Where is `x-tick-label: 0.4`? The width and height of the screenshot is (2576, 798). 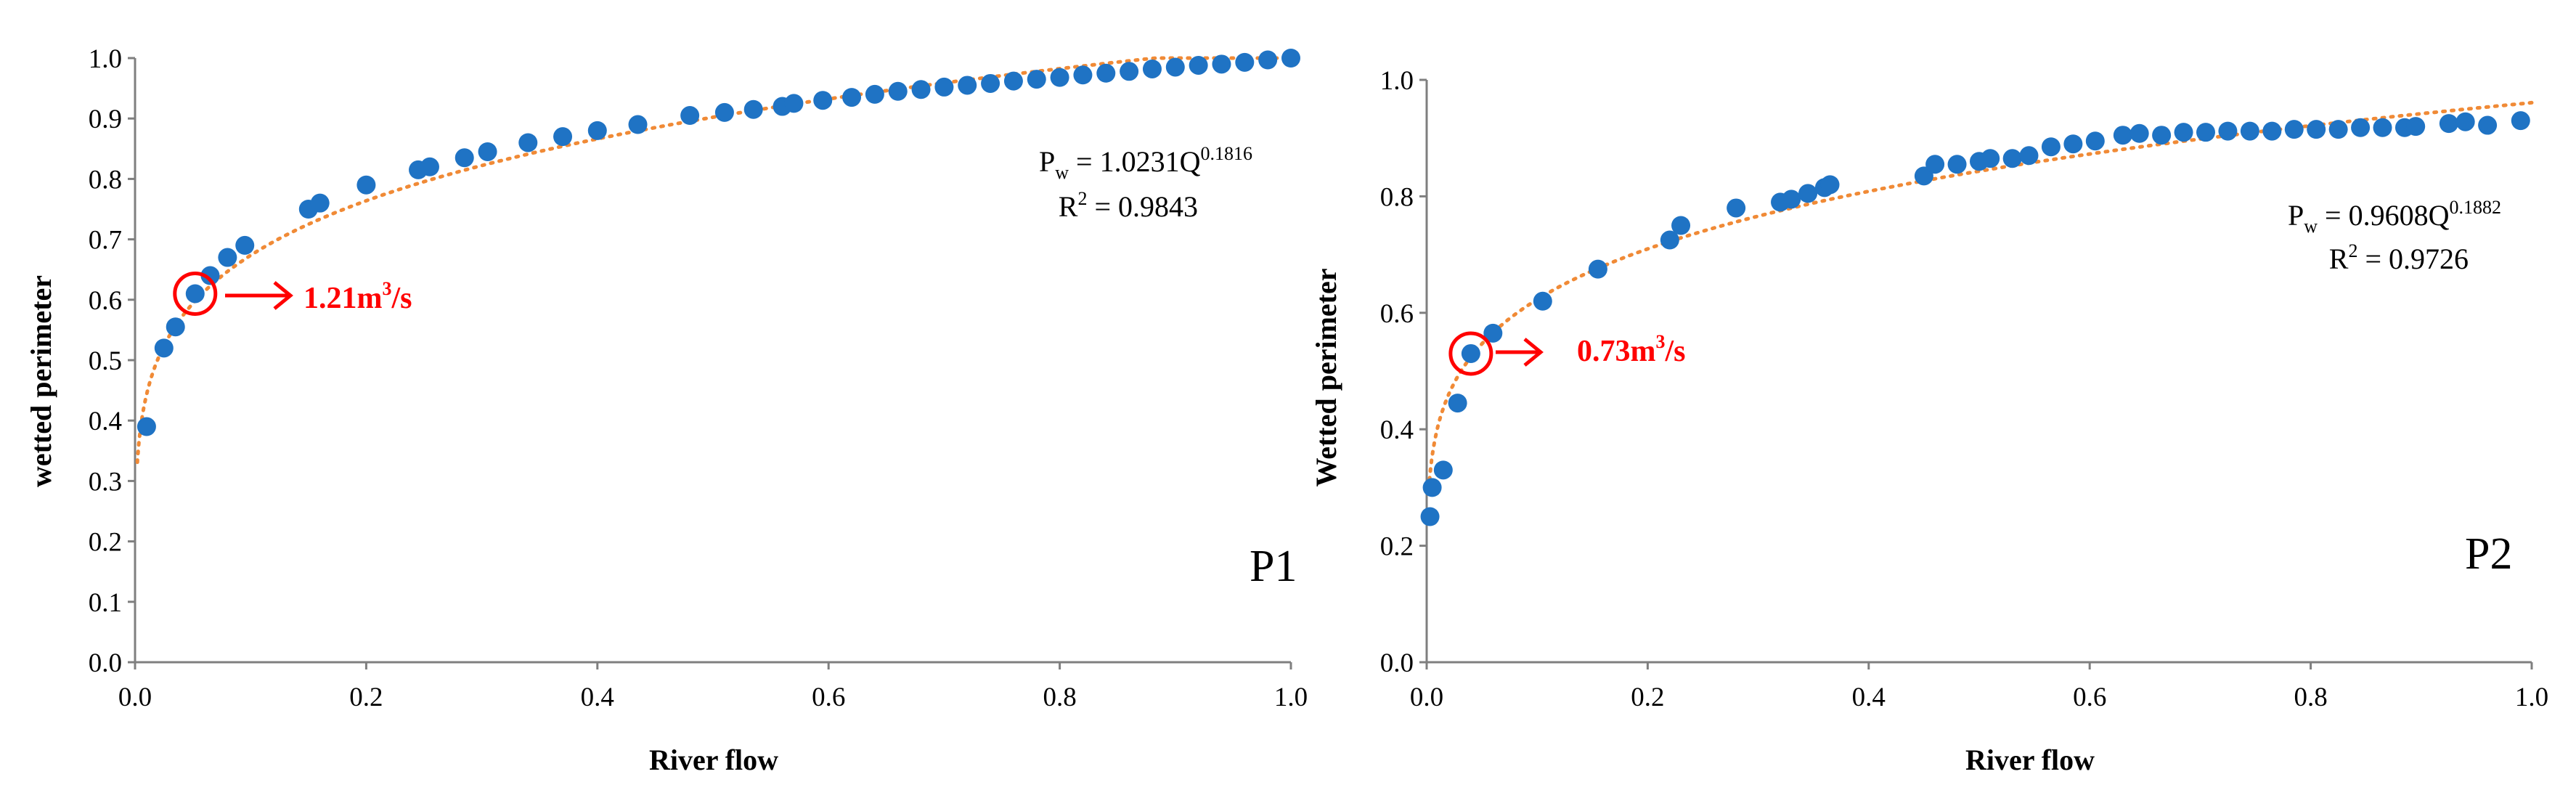
x-tick-label: 0.4 is located at coordinates (1869, 697).